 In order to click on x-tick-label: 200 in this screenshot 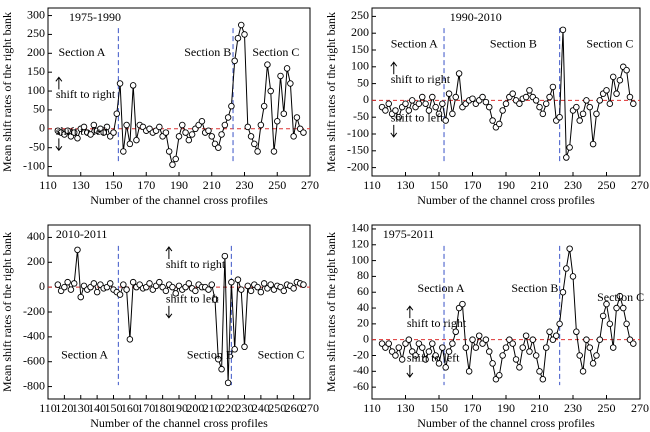, I will do `click(195, 408)`.